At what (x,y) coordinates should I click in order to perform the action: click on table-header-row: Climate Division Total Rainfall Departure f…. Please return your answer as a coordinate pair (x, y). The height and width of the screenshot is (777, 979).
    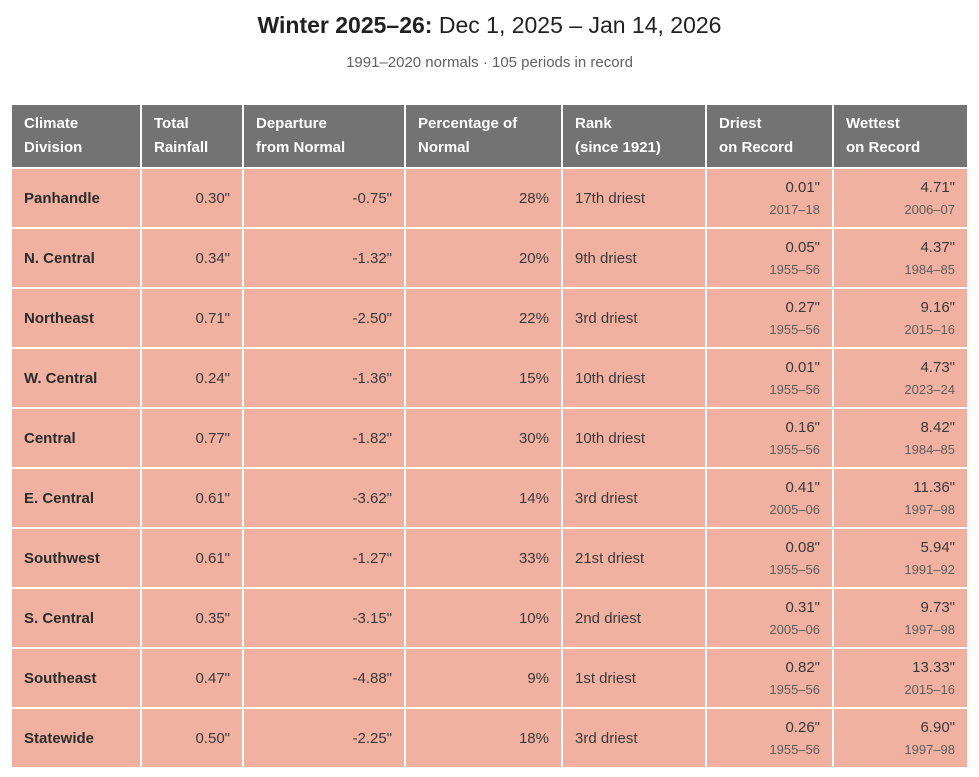
    Looking at the image, I should click on (489, 136).